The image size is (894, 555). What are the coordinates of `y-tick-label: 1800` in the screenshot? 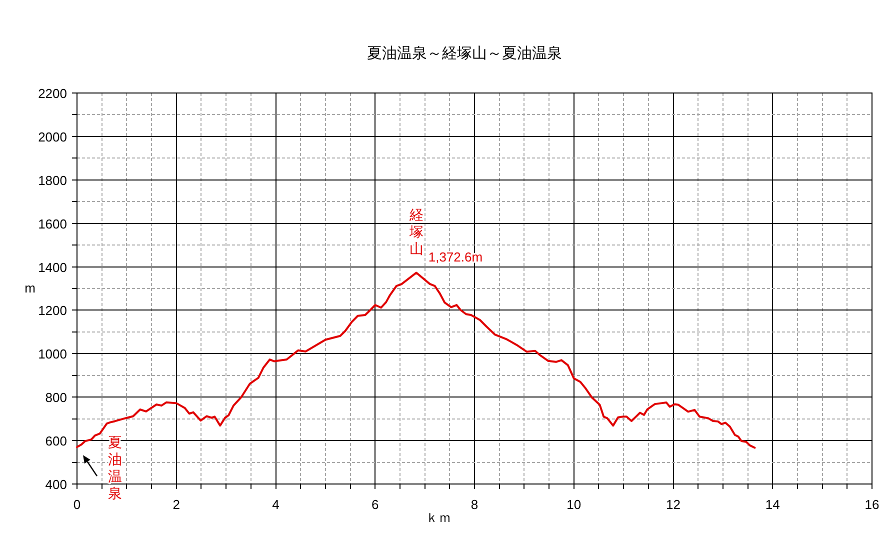 It's located at (52, 180).